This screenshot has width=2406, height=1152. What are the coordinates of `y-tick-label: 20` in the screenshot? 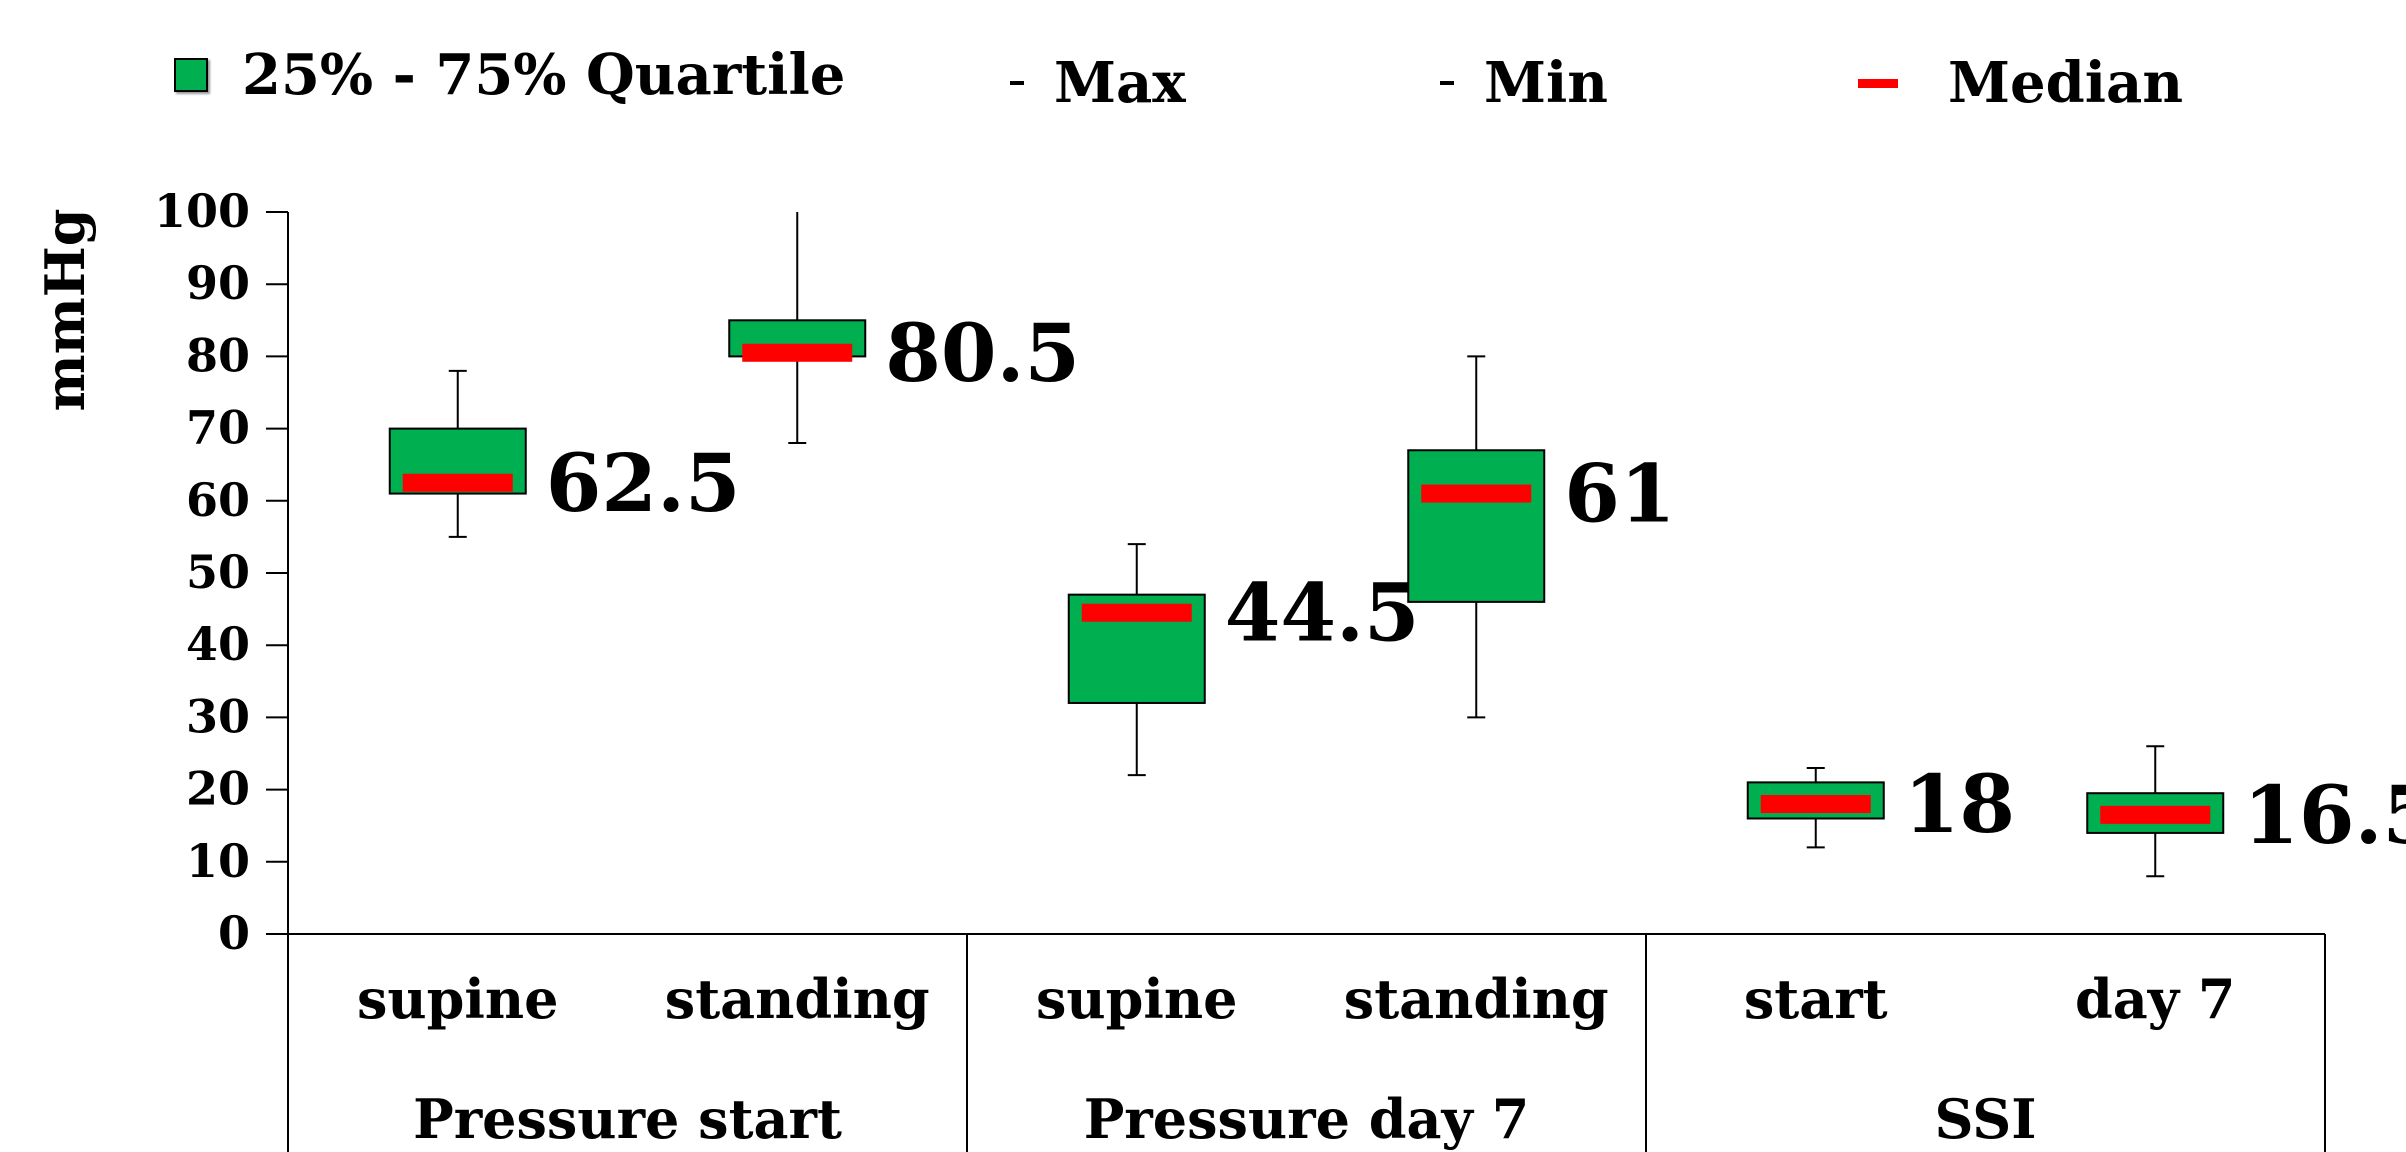 It's located at (218, 789).